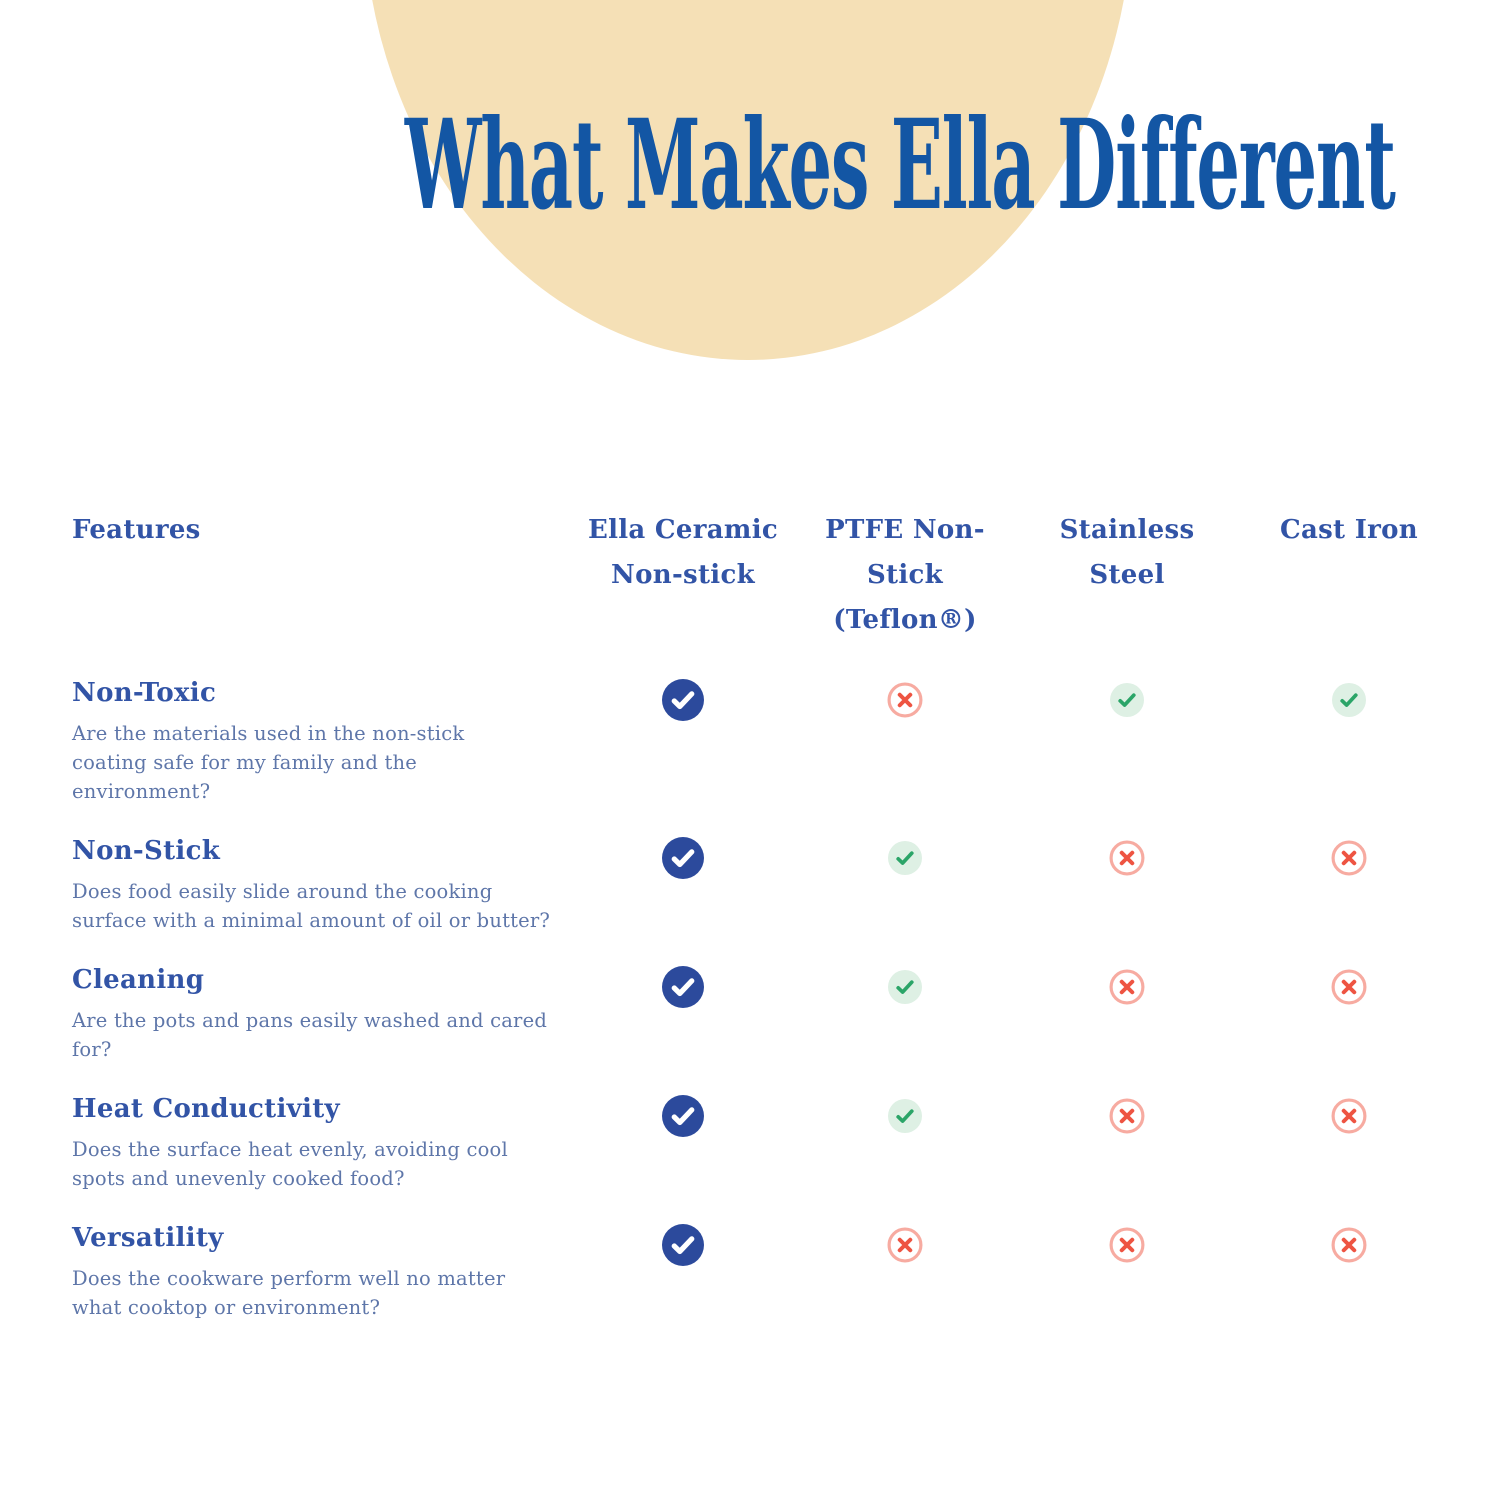  What do you see at coordinates (206, 1109) in the screenshot?
I see `feature-title: Heat Conductivity` at bounding box center [206, 1109].